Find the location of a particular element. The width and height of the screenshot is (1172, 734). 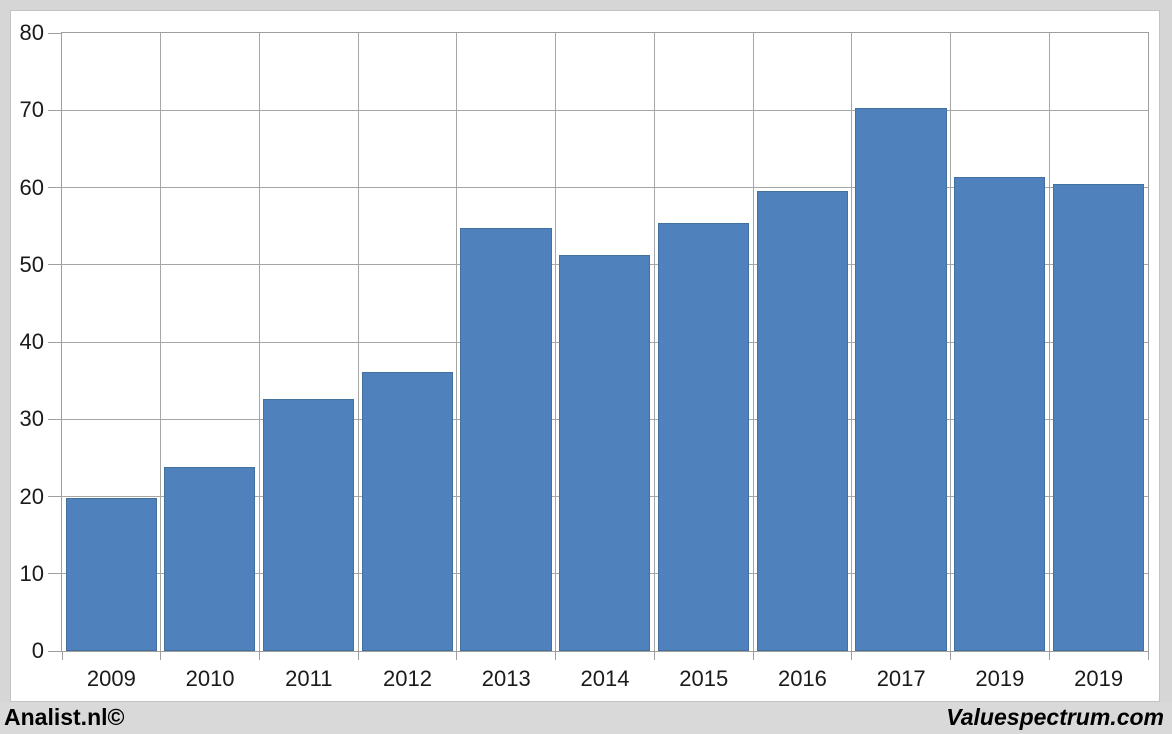

x-tick-label: 2010 is located at coordinates (210, 678).